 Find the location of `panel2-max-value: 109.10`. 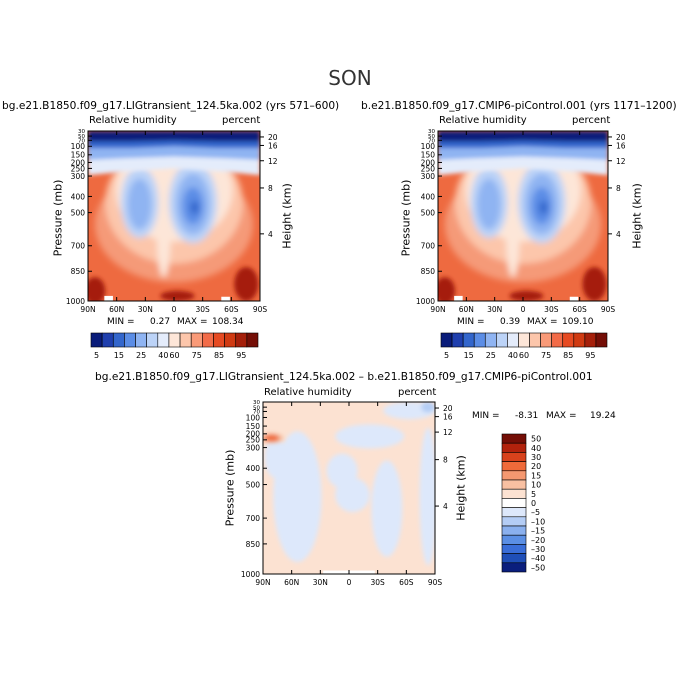

panel2-max-value: 109.10 is located at coordinates (578, 322).